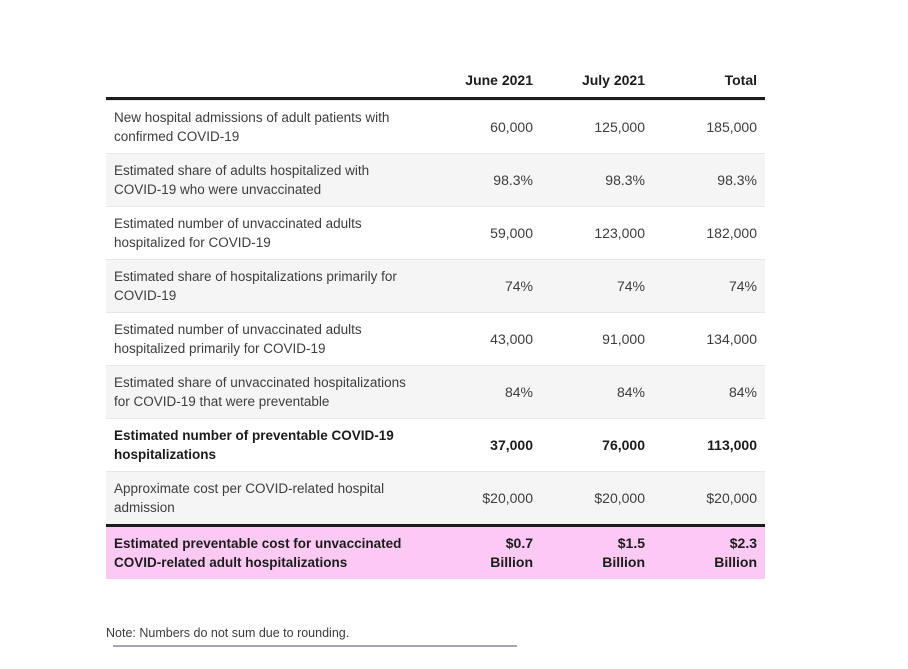 The image size is (908, 669). I want to click on row-value-july: 84%, so click(630, 391).